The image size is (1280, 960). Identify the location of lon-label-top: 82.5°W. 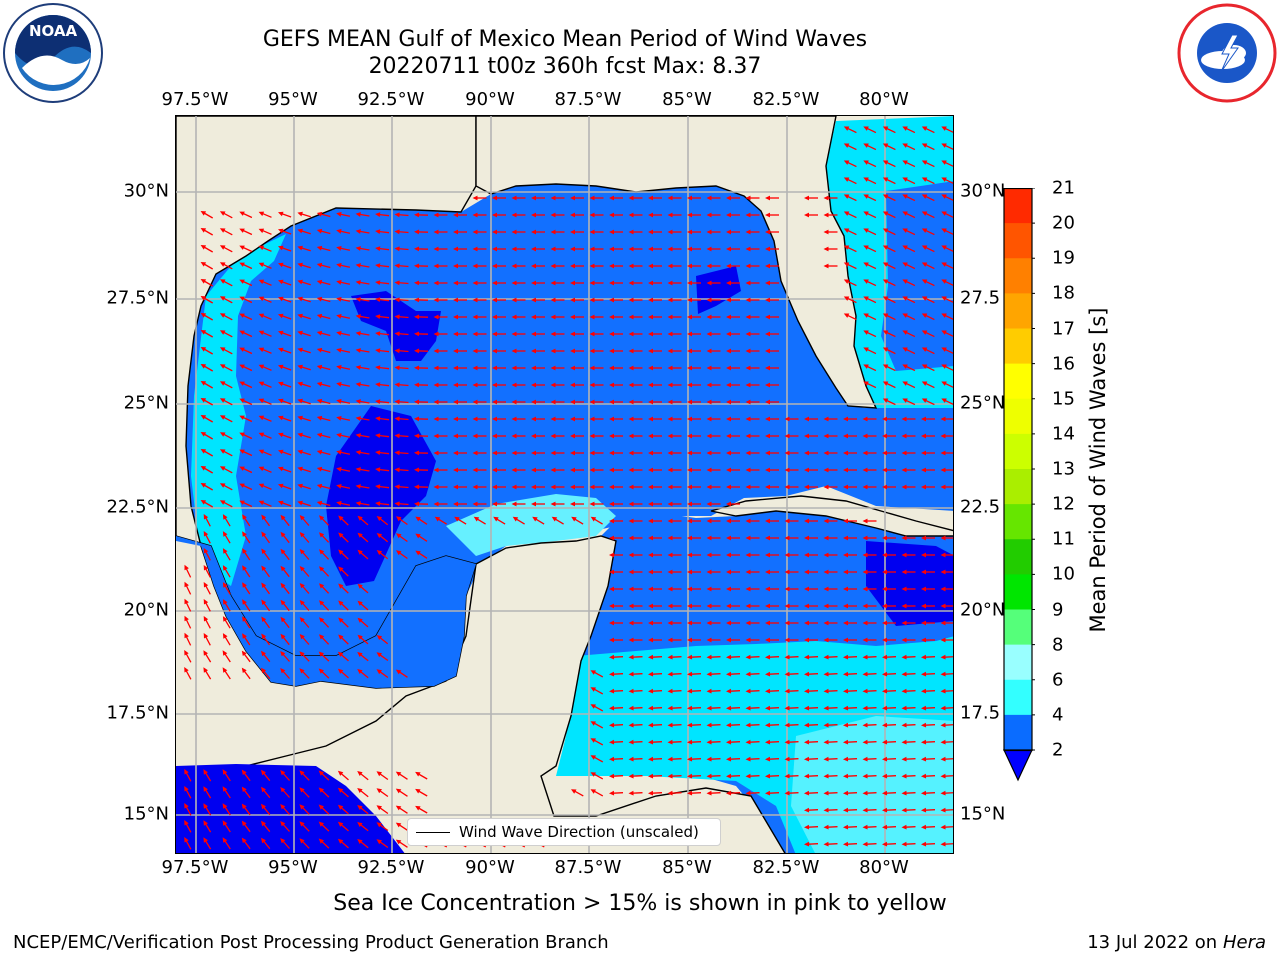
(786, 99).